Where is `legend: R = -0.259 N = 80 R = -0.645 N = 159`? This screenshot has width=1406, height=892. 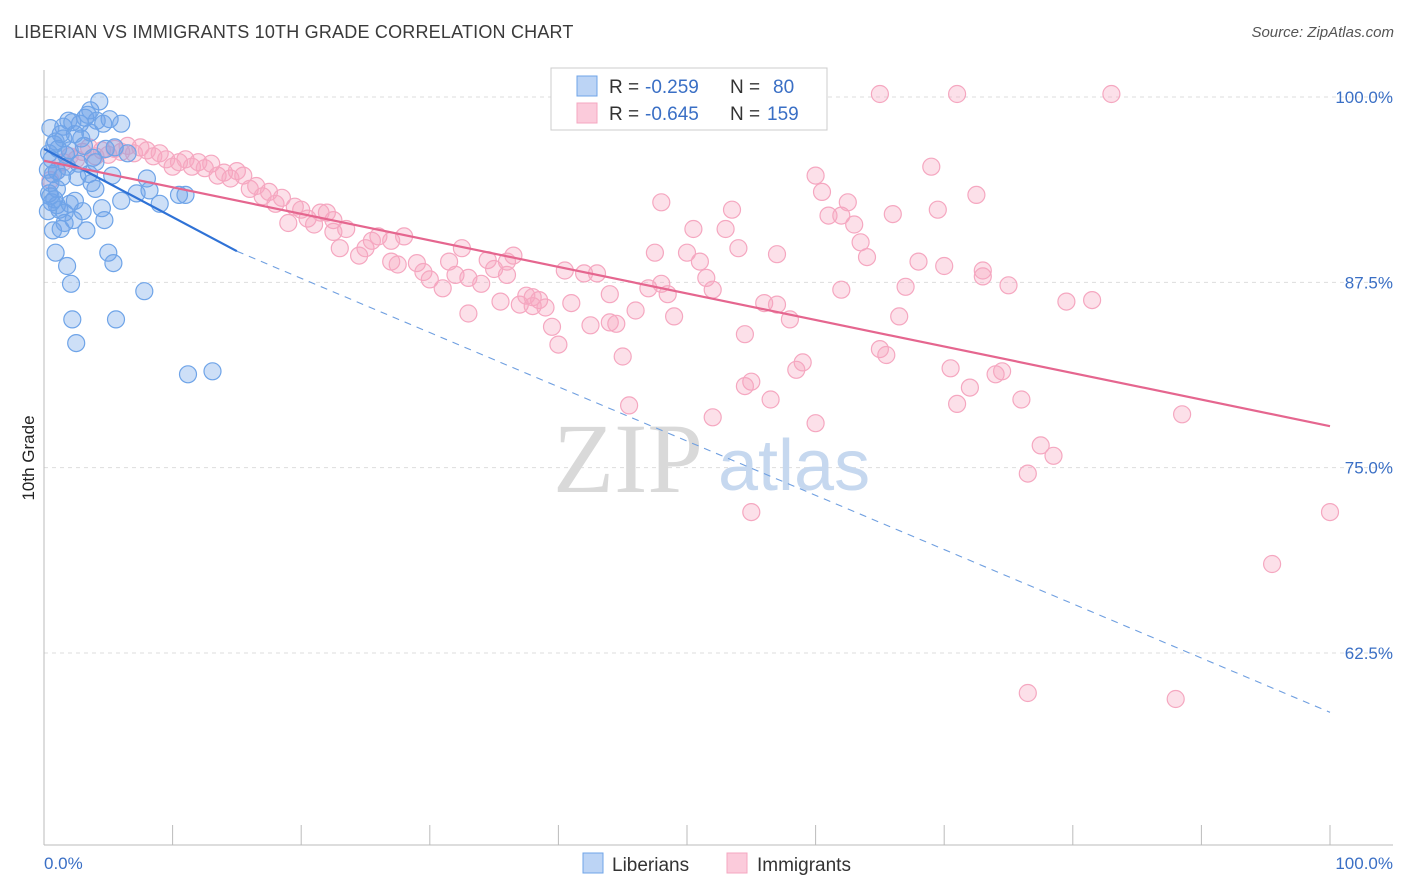 legend: R = -0.259 N = 80 R = -0.645 N = 159 is located at coordinates (689, 99).